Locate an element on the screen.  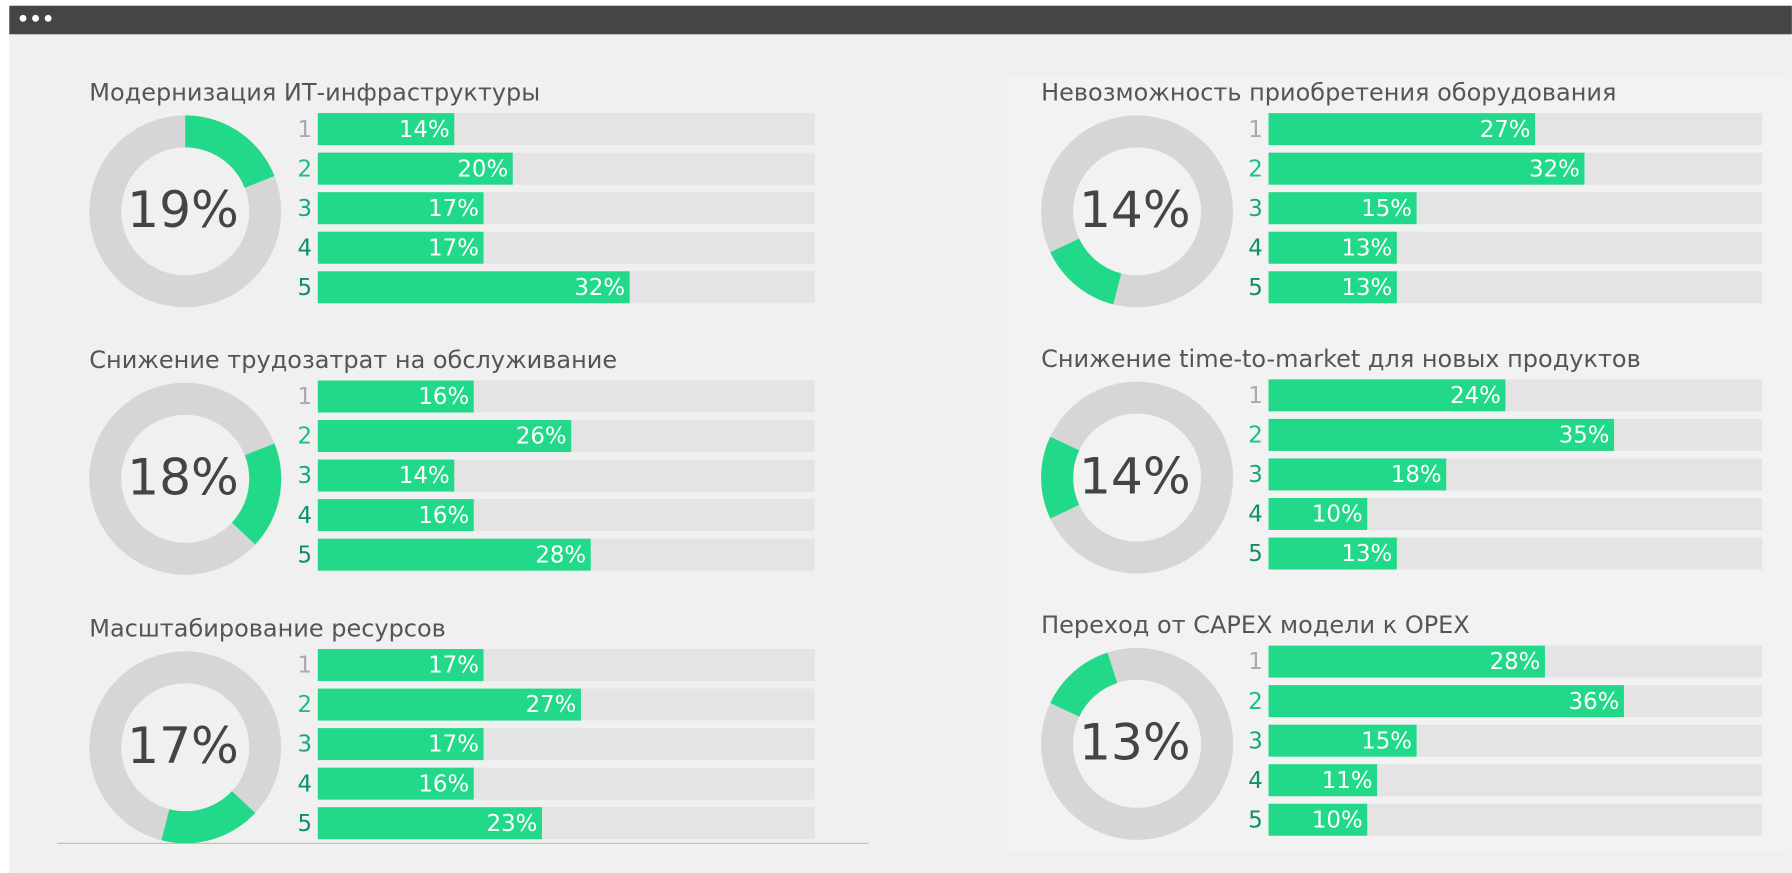
value-label: 10% is located at coordinates (1337, 515).